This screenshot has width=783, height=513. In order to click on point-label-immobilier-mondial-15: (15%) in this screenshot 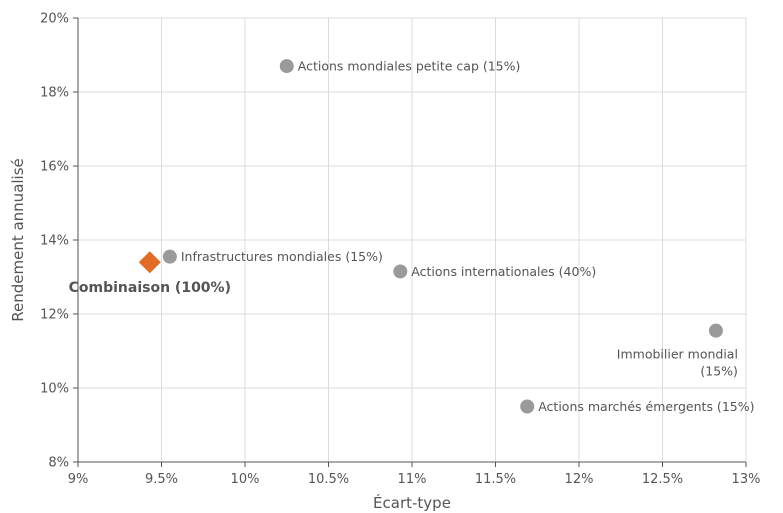, I will do `click(719, 371)`.